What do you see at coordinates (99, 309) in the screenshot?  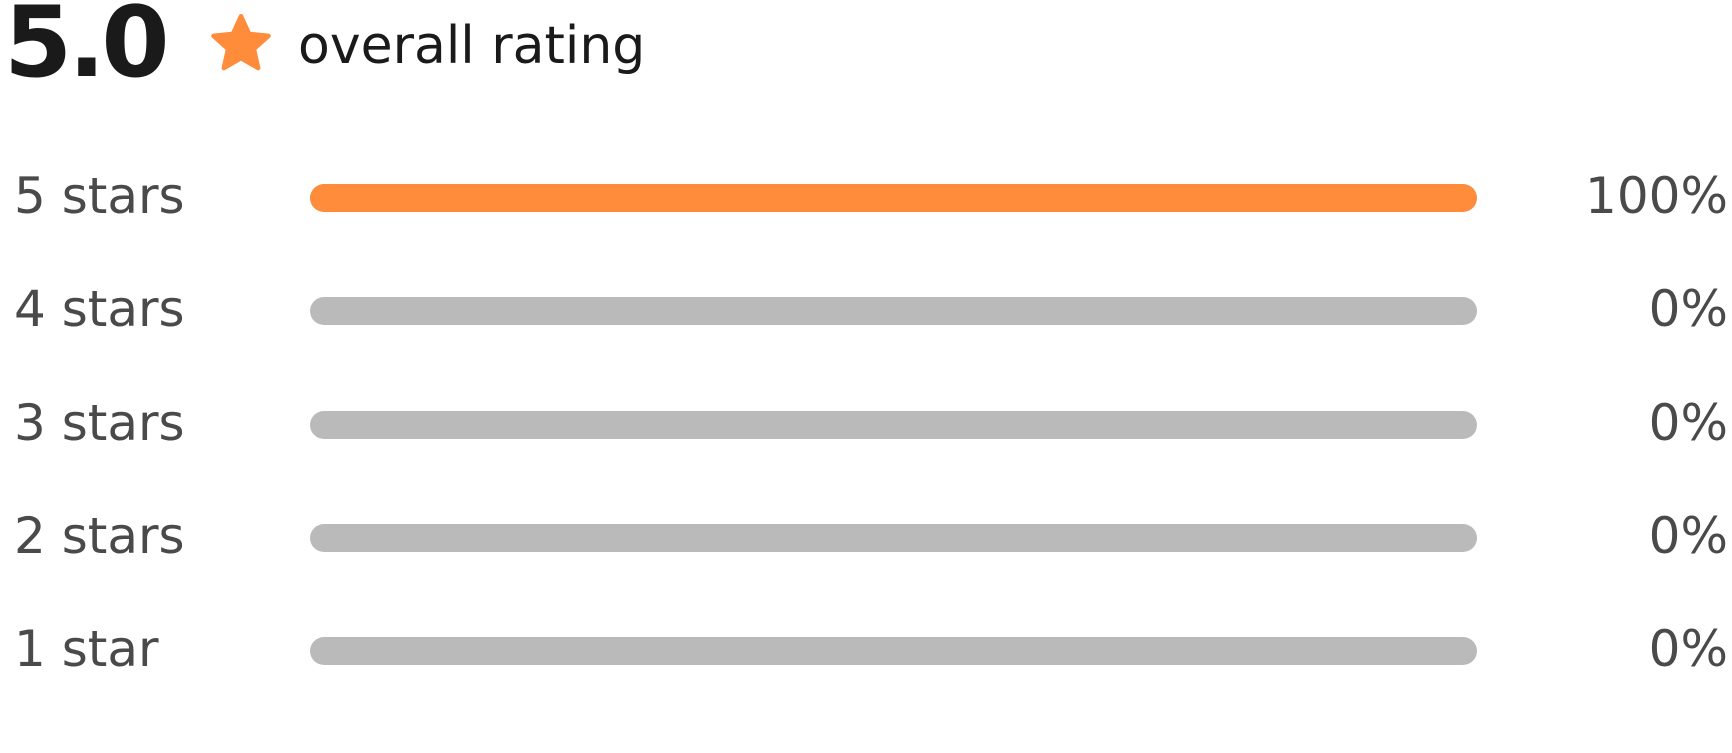 I see `row-label: 4 stars` at bounding box center [99, 309].